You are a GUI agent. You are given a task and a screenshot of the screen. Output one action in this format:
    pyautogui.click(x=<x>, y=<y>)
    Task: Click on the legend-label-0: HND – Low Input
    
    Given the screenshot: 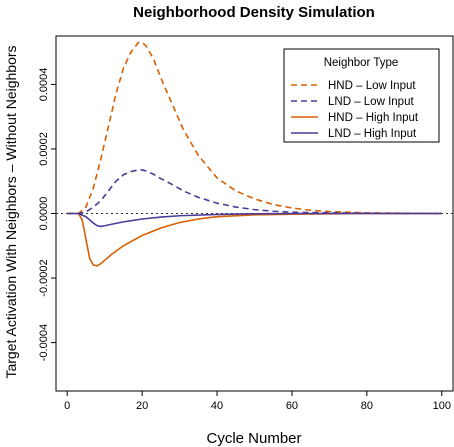 What is the action you would take?
    pyautogui.click(x=372, y=86)
    